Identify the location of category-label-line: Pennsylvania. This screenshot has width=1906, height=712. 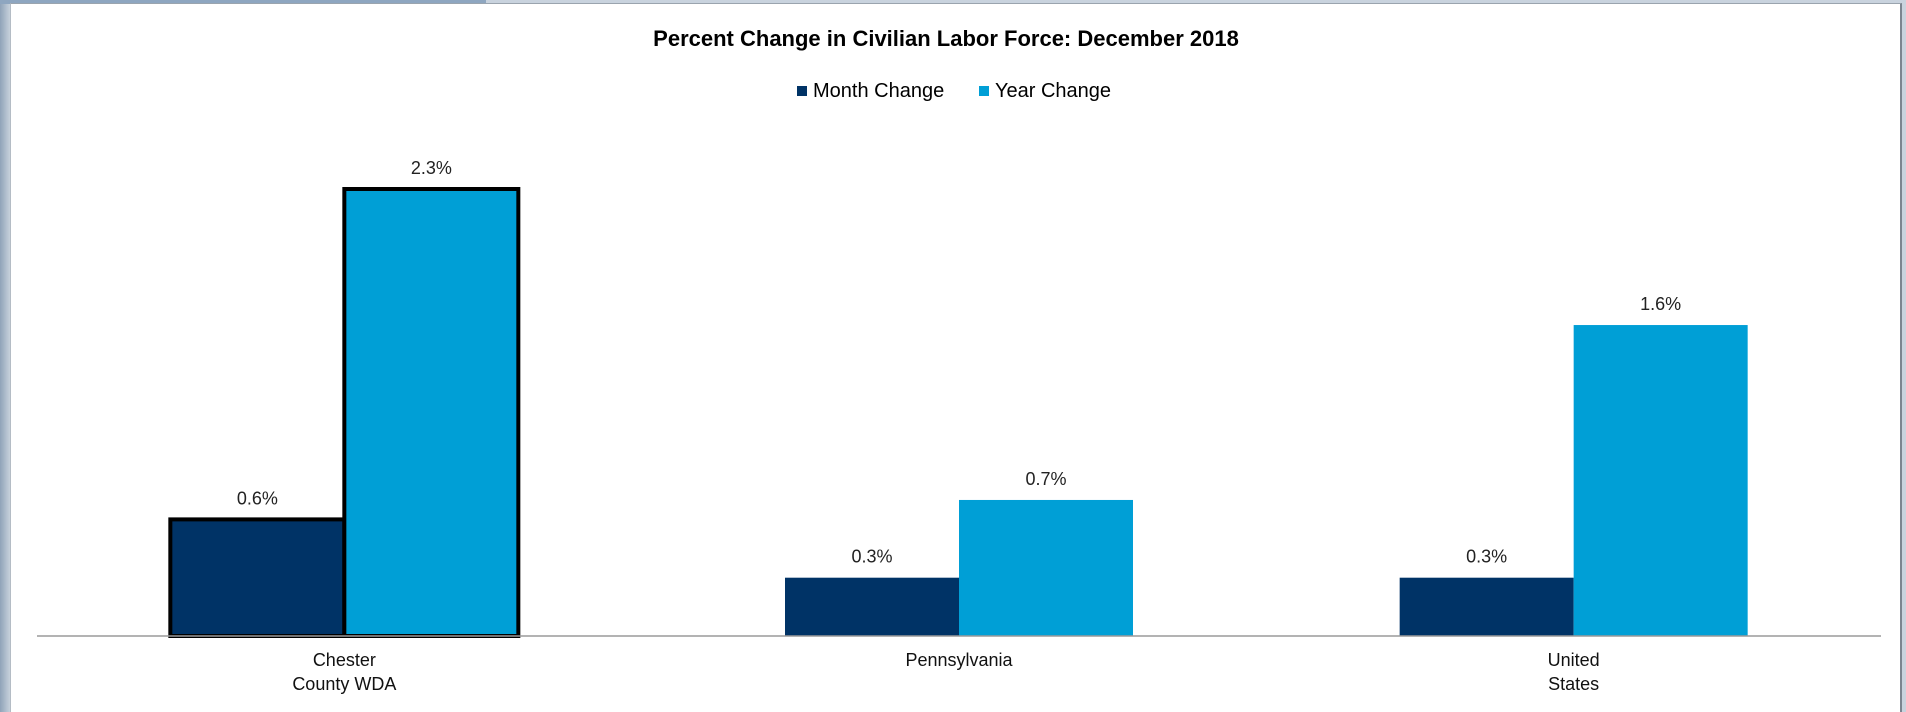
(959, 660).